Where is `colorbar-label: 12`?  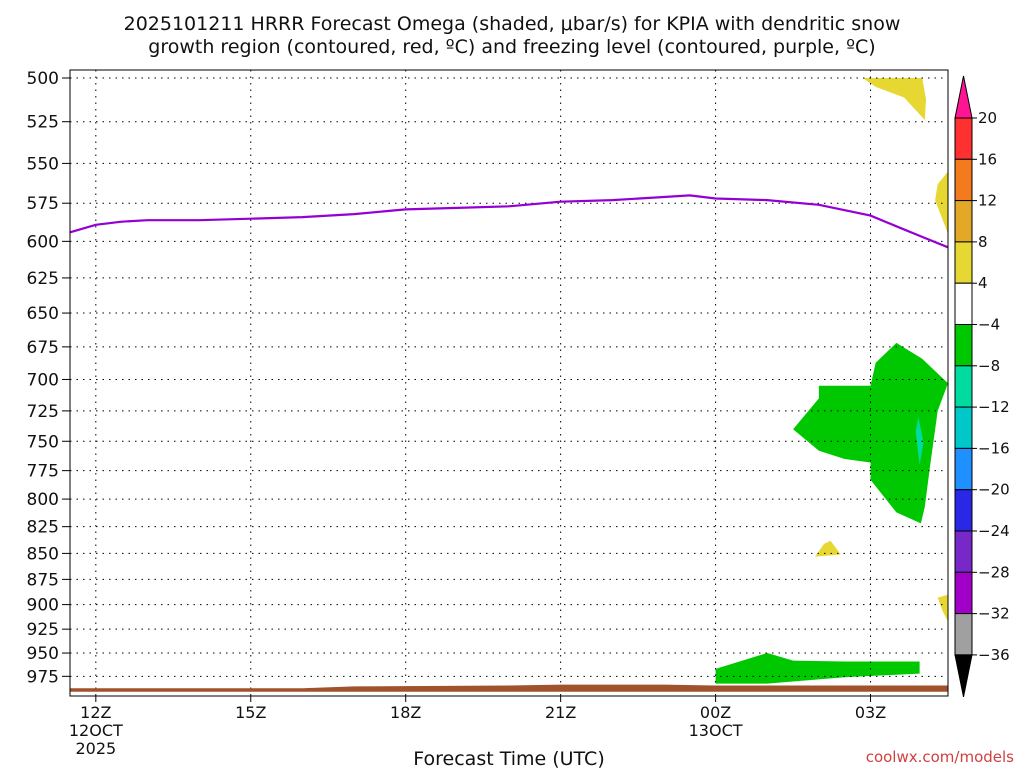 colorbar-label: 12 is located at coordinates (987, 201).